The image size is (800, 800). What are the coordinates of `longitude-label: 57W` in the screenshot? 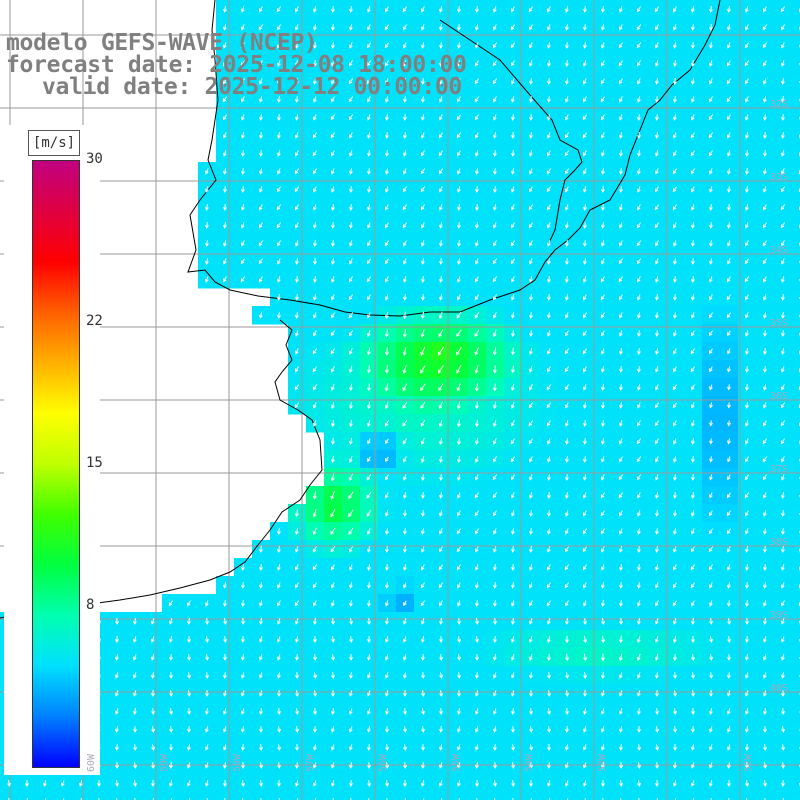 It's located at (310, 762).